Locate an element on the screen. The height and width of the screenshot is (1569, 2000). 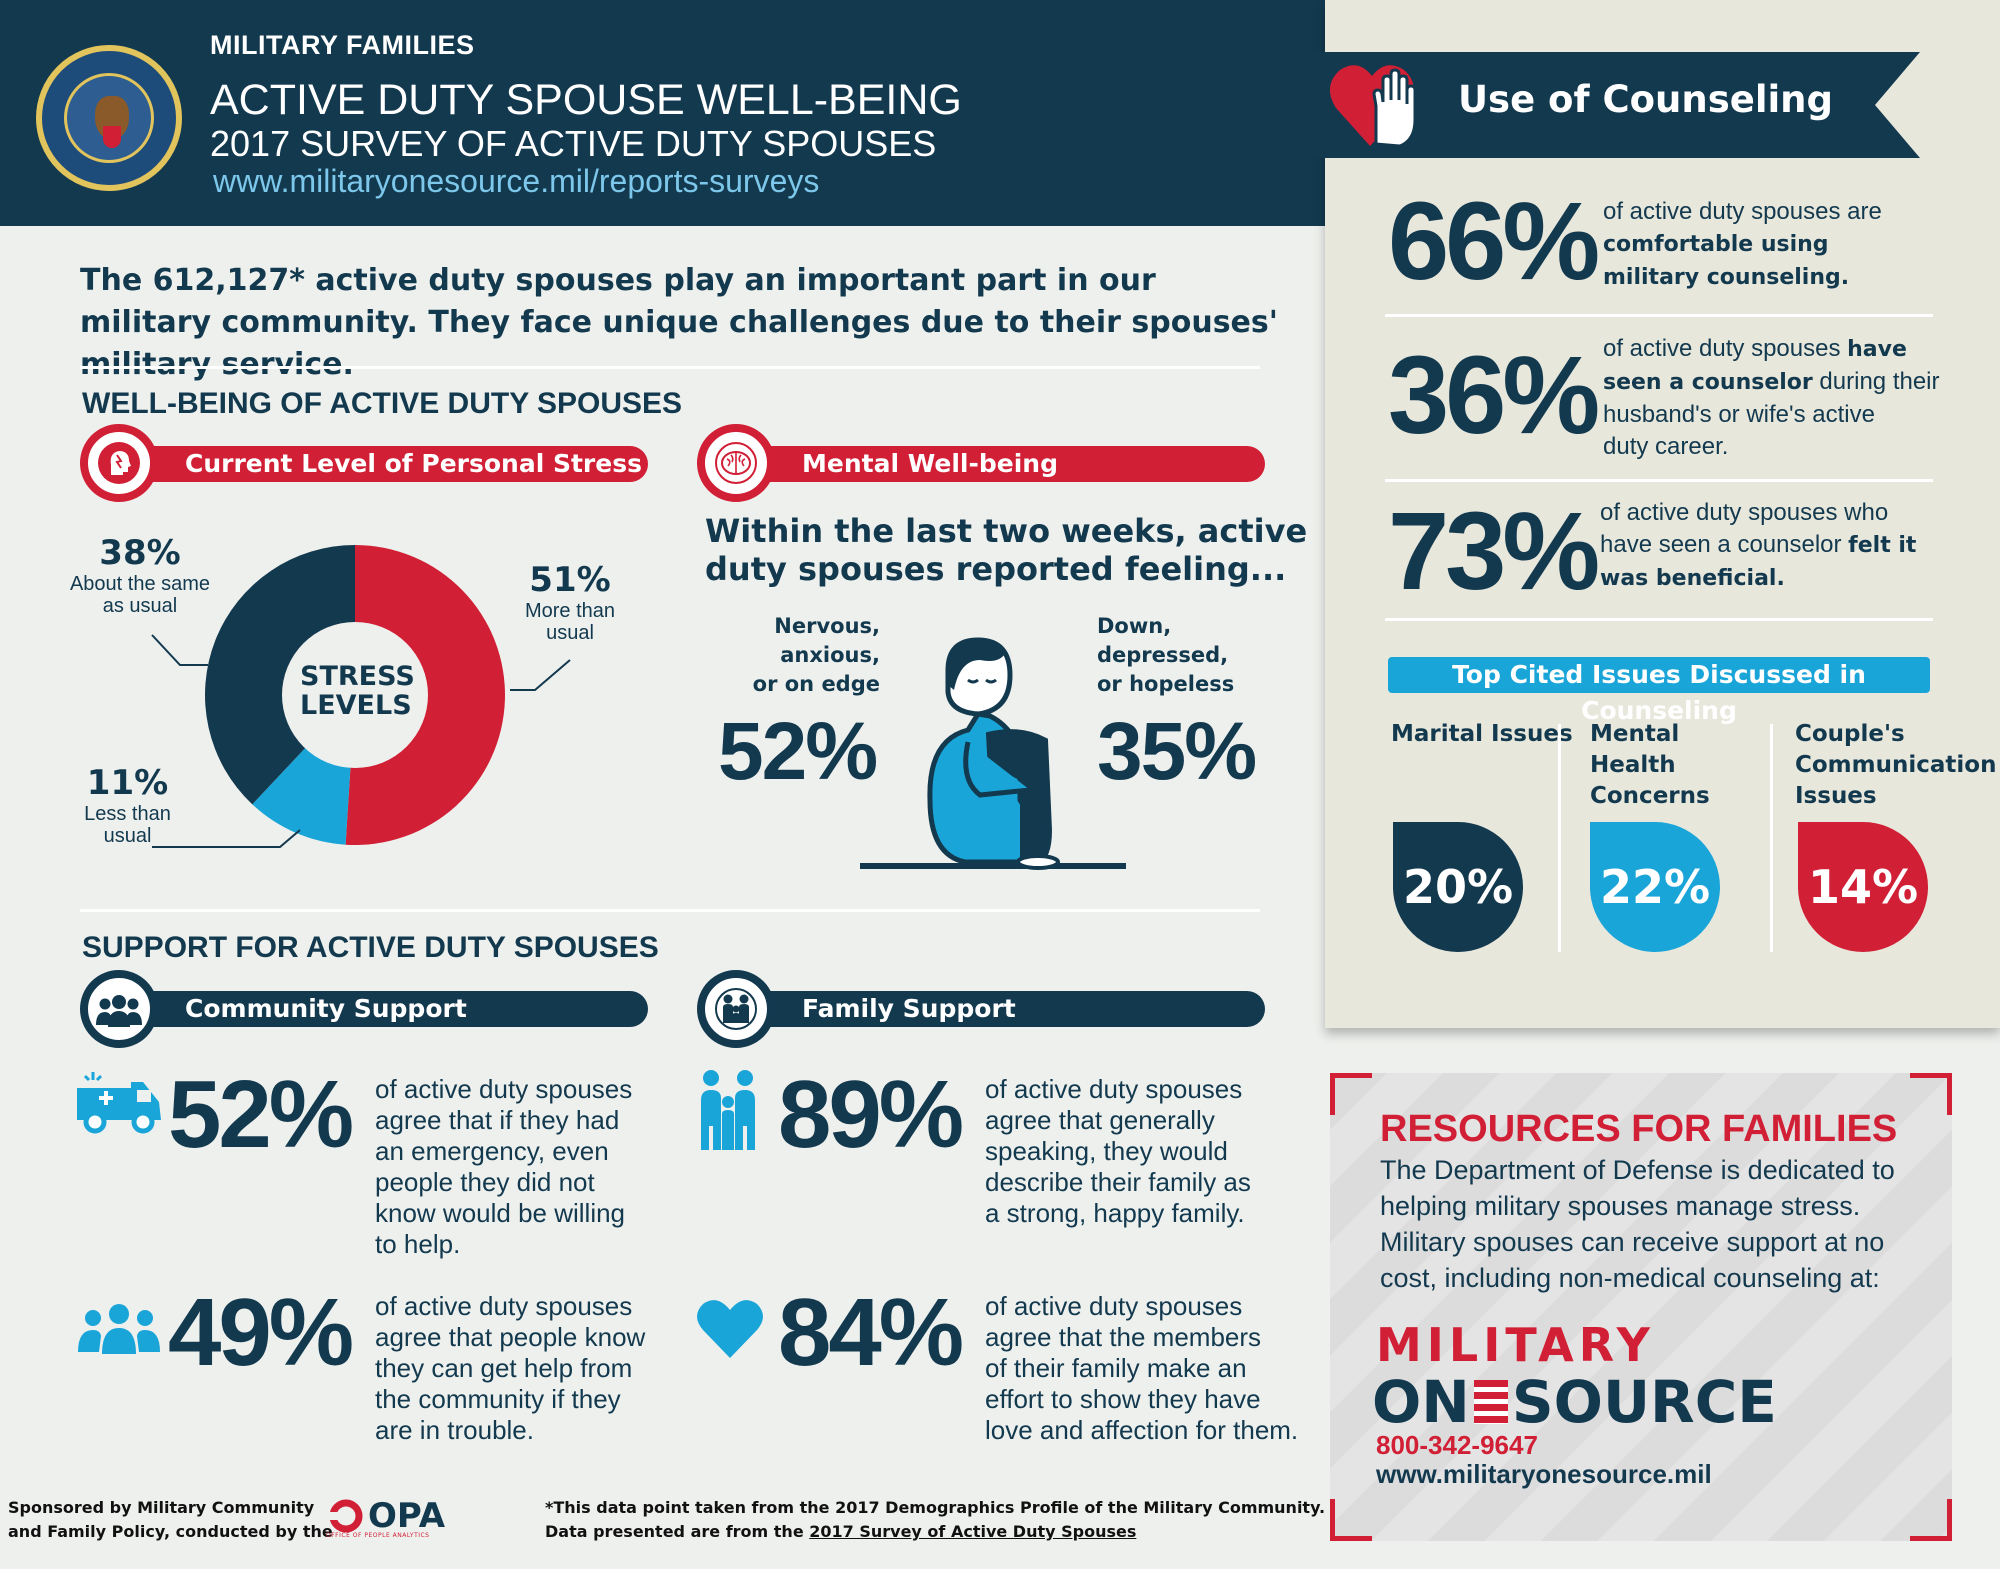
resources-title: RESOURCES FOR FAMILIES is located at coordinates (1639, 1129).